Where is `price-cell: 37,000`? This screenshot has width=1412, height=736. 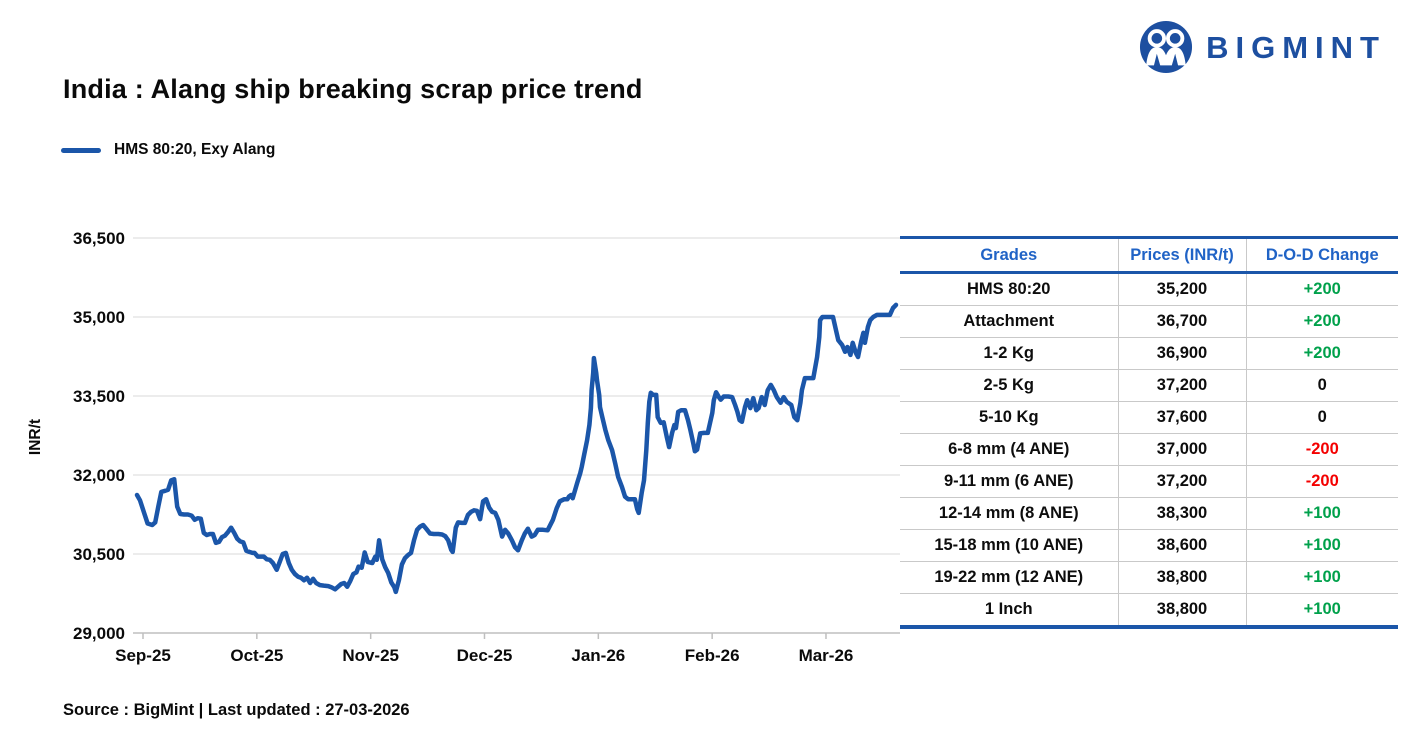
price-cell: 37,000 is located at coordinates (1182, 449).